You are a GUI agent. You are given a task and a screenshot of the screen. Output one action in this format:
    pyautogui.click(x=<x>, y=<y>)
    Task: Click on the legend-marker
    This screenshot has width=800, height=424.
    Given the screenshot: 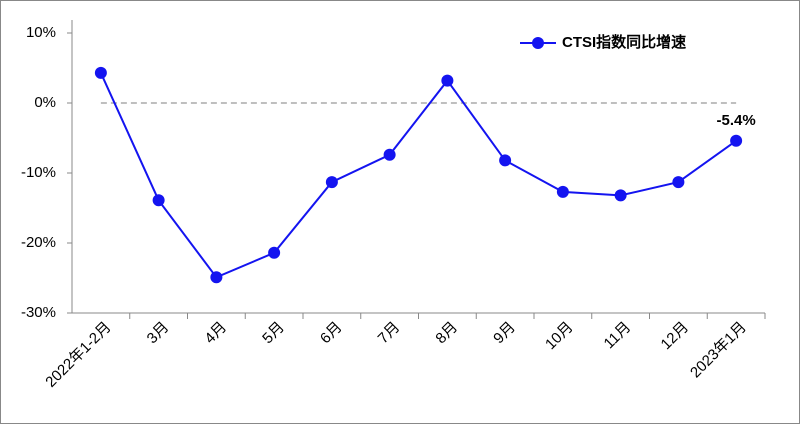 What is the action you would take?
    pyautogui.click(x=538, y=43)
    